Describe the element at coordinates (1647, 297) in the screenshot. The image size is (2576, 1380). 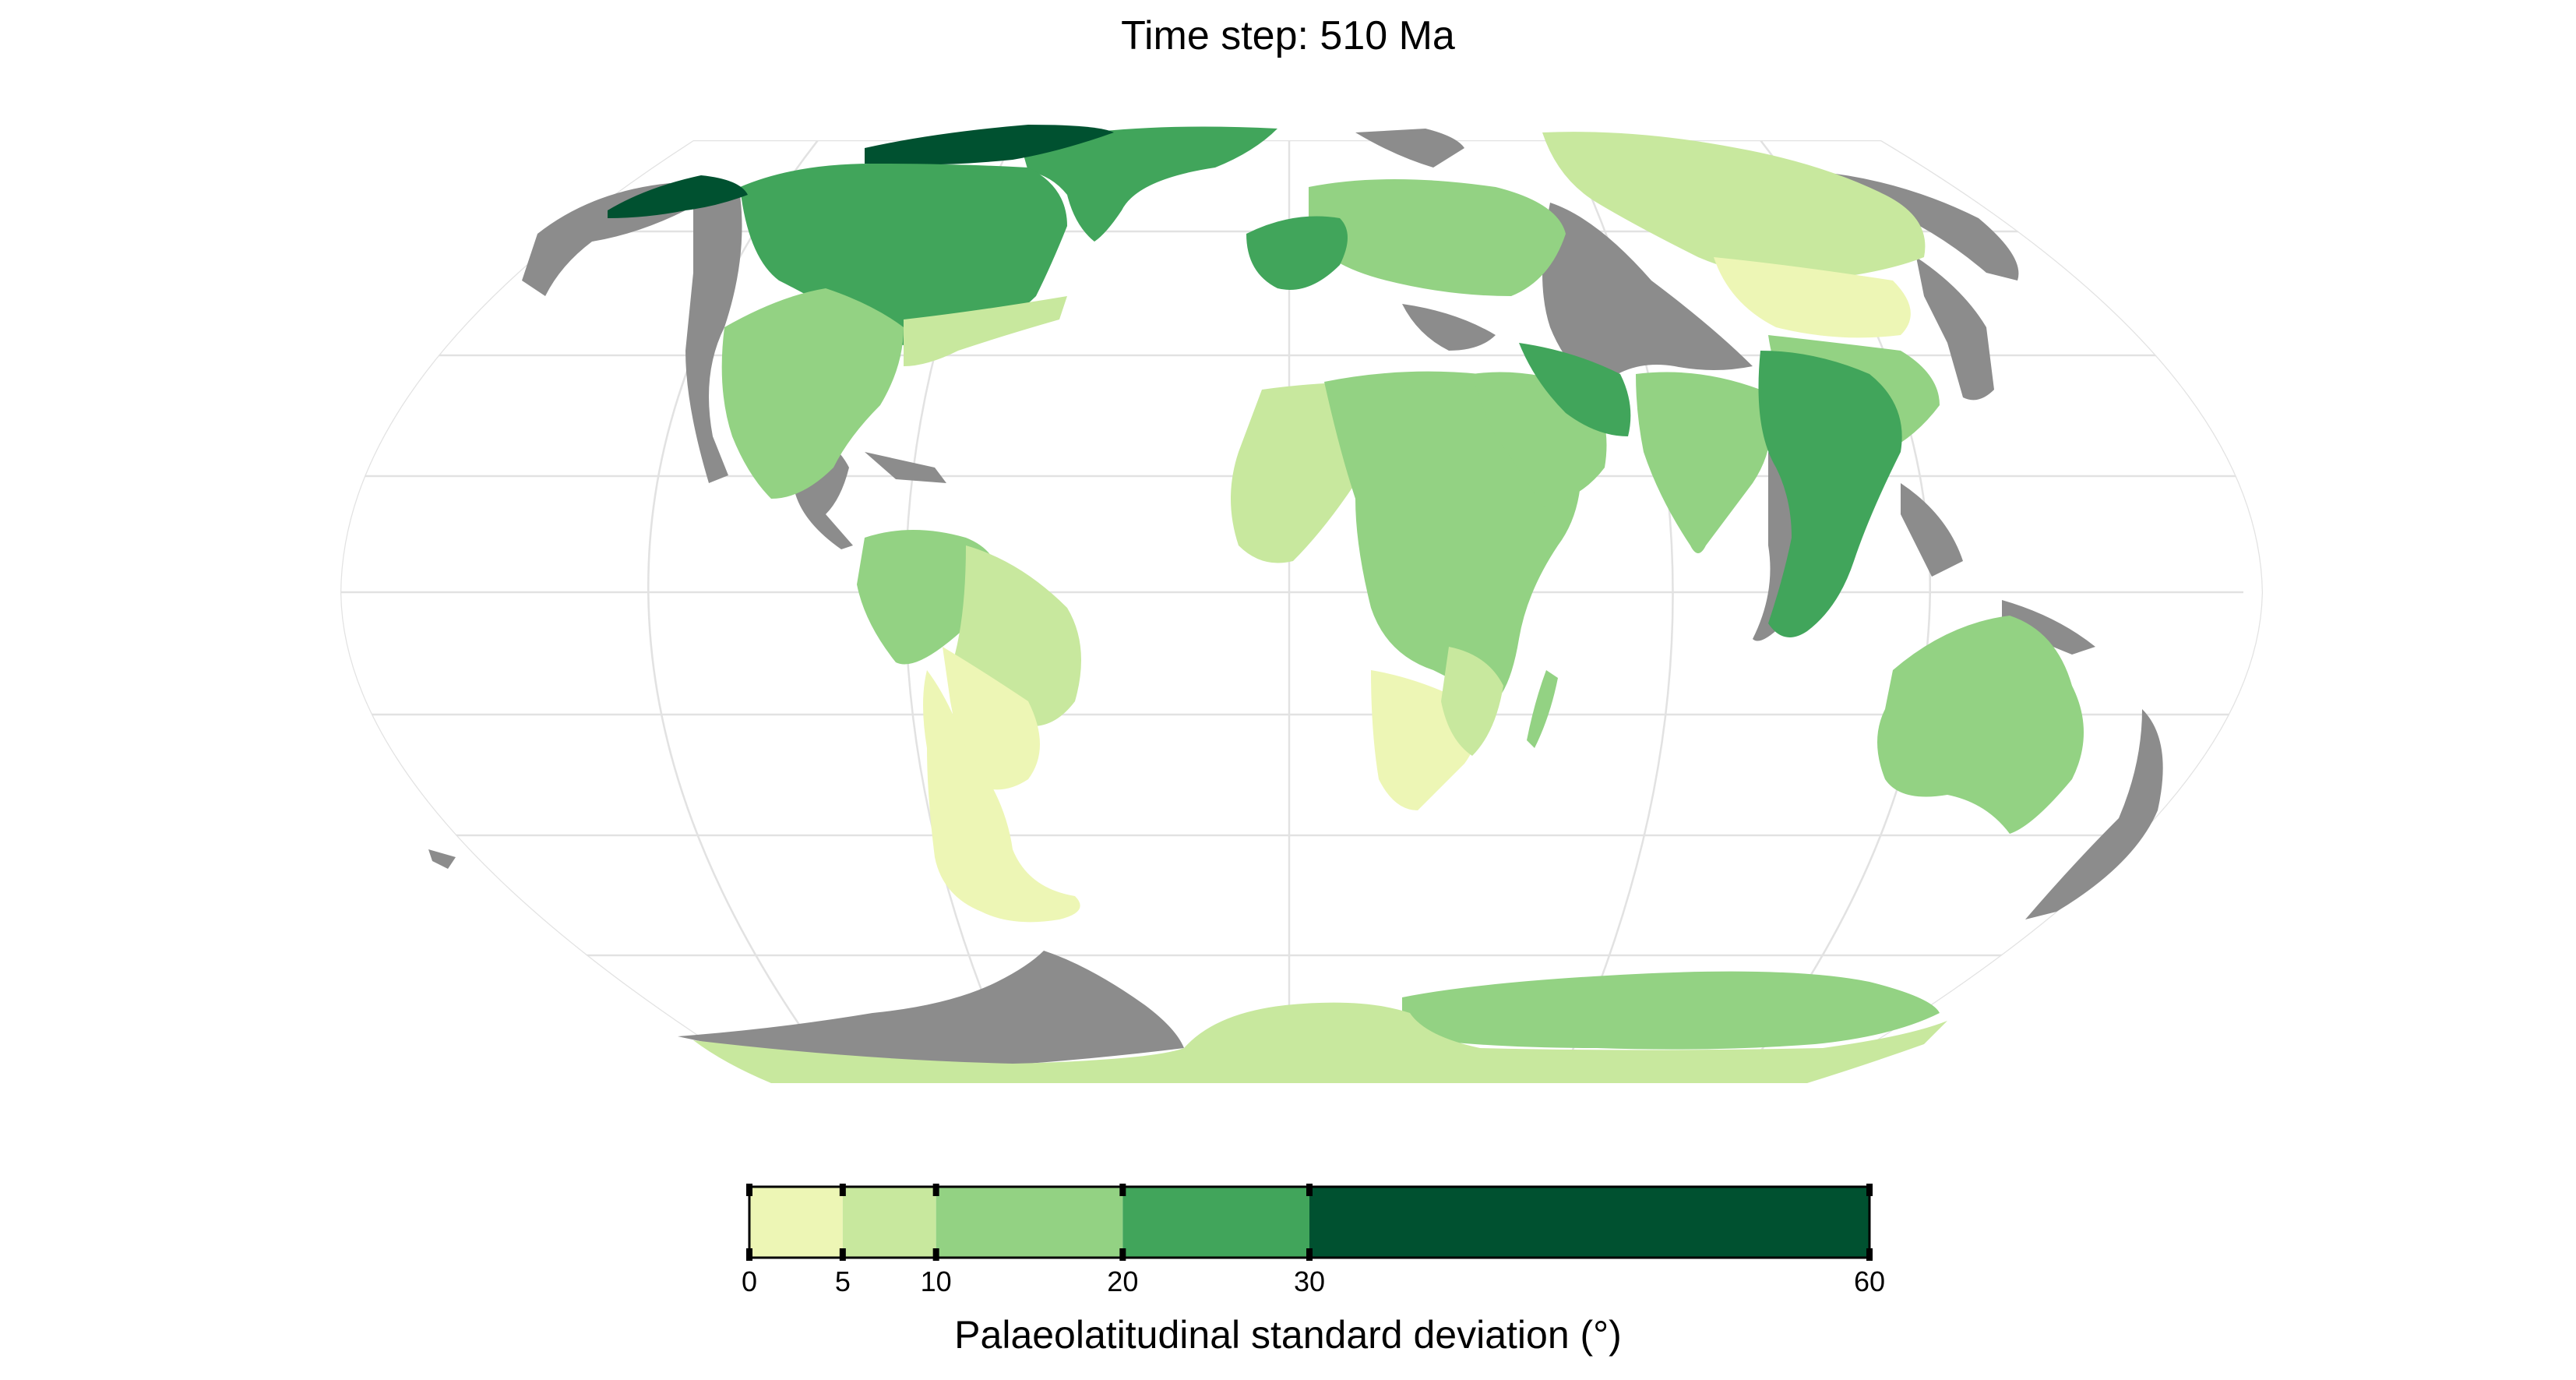
I see `nodata-central-asia` at that location.